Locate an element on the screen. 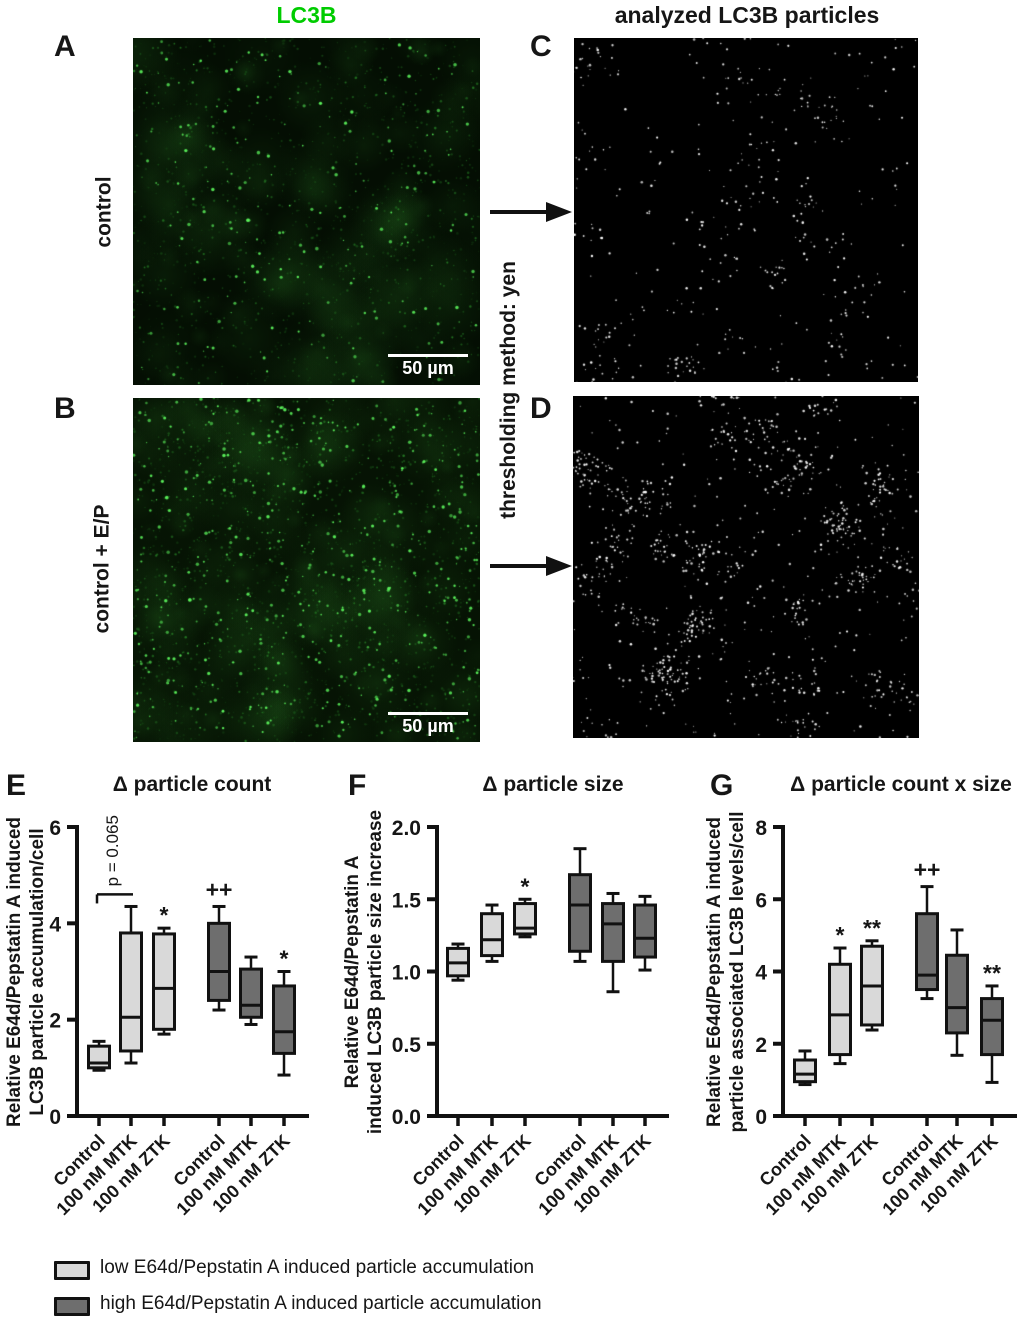  chart-title: Δ particle count is located at coordinates (192, 784).